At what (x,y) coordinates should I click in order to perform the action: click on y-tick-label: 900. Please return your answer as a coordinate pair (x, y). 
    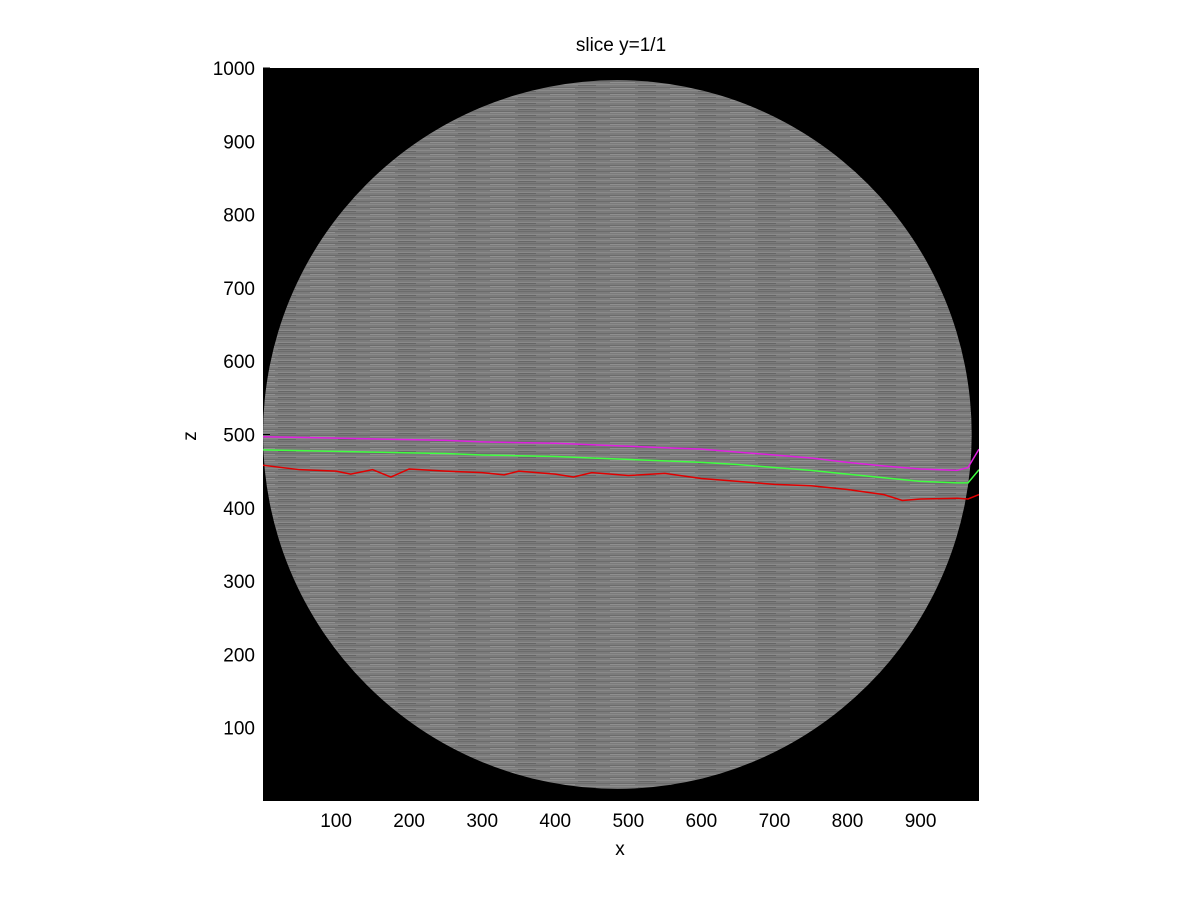
    Looking at the image, I should click on (239, 142).